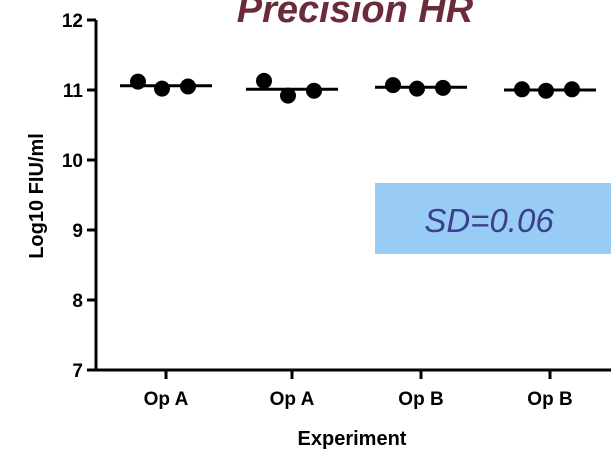 The height and width of the screenshot is (453, 611). Describe the element at coordinates (358, 88) in the screenshot. I see `data-marks` at that location.